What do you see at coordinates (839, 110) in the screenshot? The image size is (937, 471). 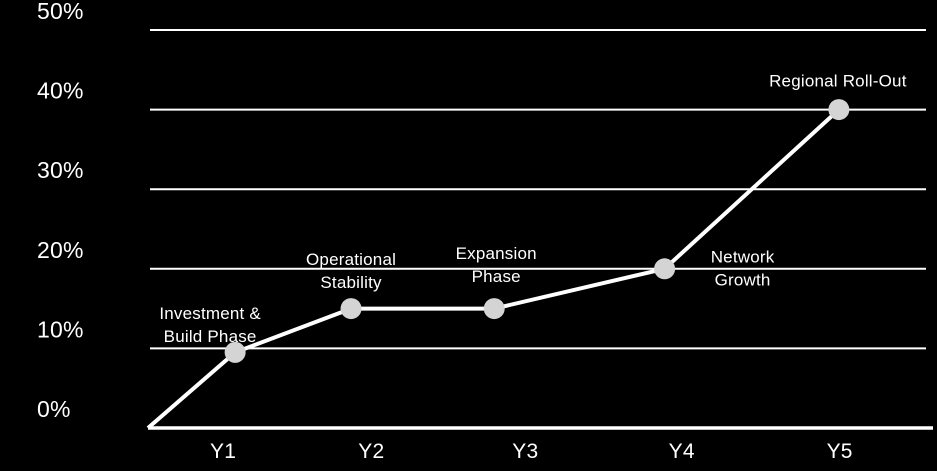 I see `data-point-y5` at bounding box center [839, 110].